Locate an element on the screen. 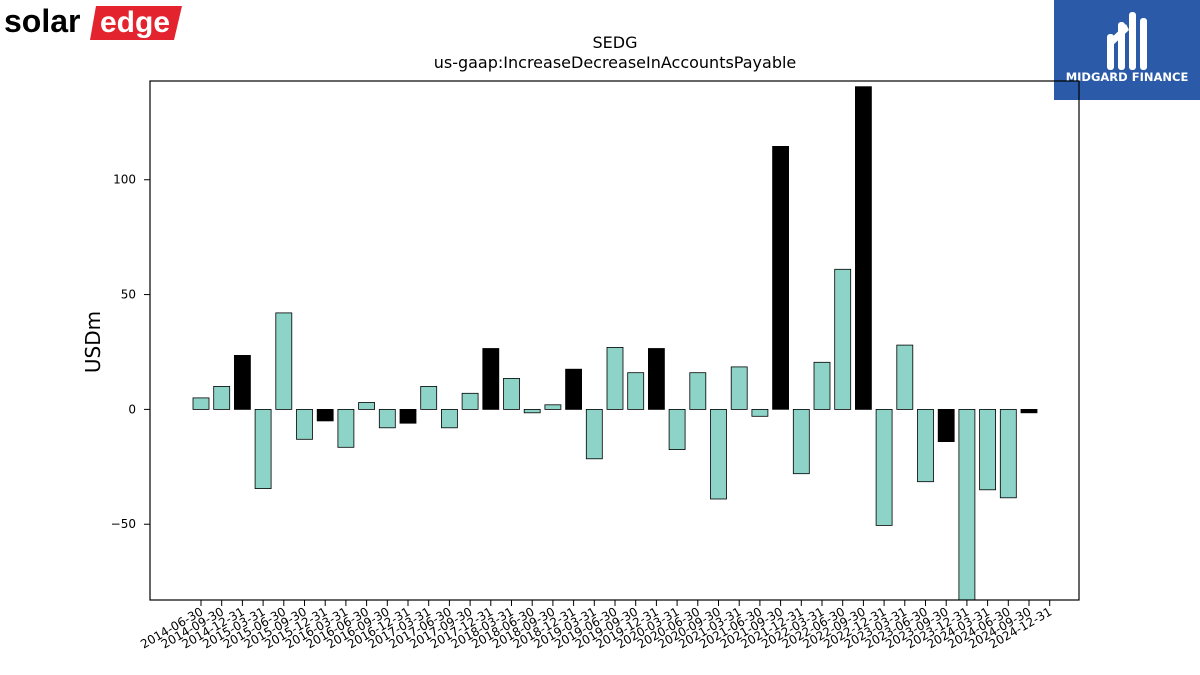  midgard-monogram-icon is located at coordinates (1127, 41).